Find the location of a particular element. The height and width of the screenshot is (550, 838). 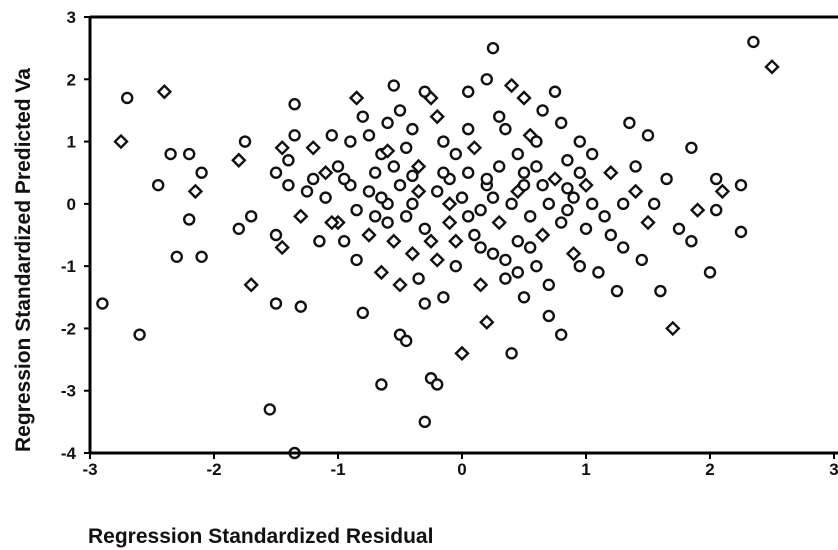

x-tick-label: 2 is located at coordinates (709, 469).